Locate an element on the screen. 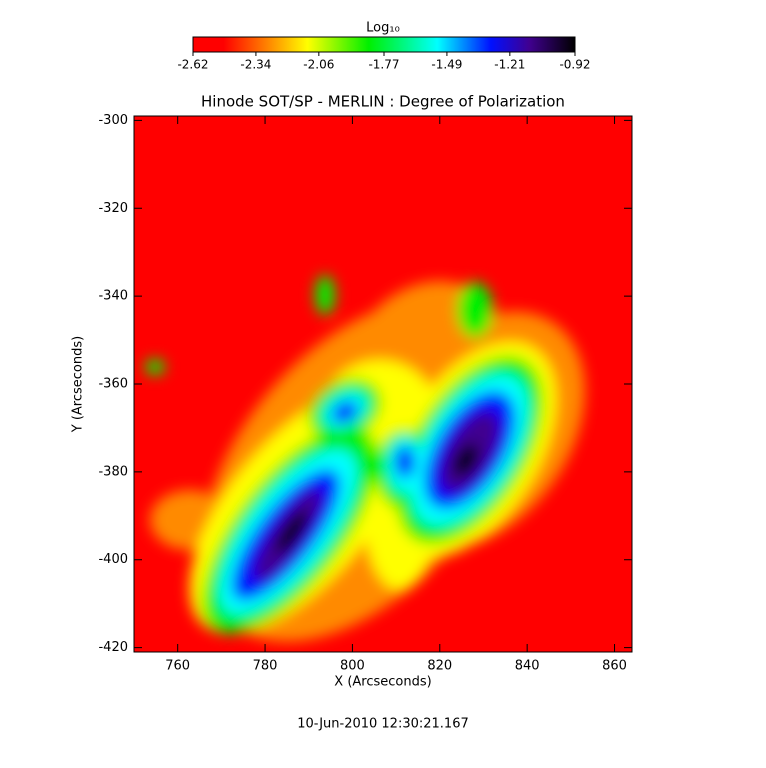 This screenshot has width=766, height=768. timestamp: 10-Jun-2010 12:30:21.167 is located at coordinates (383, 724).